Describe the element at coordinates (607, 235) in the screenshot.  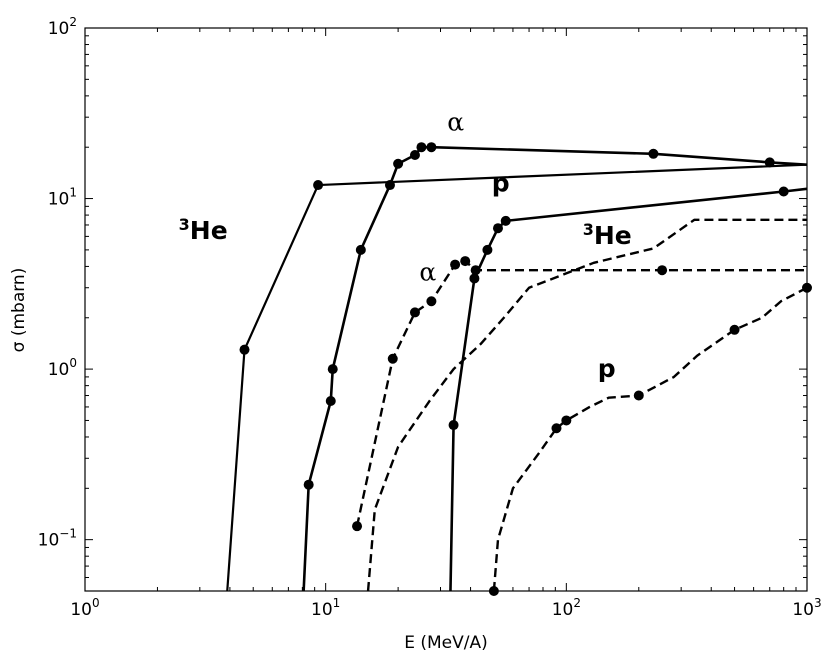
I see `series-label-he3-right: 3He` at that location.